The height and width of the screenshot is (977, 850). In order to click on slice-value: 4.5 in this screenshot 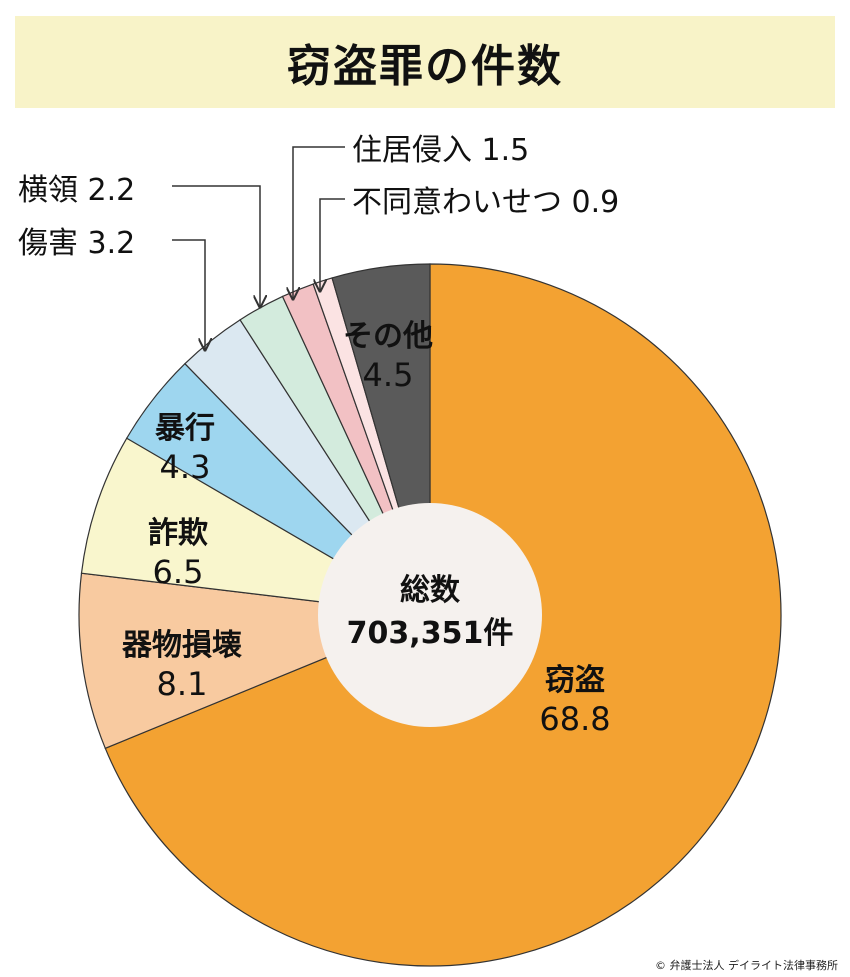, I will do `click(388, 375)`.